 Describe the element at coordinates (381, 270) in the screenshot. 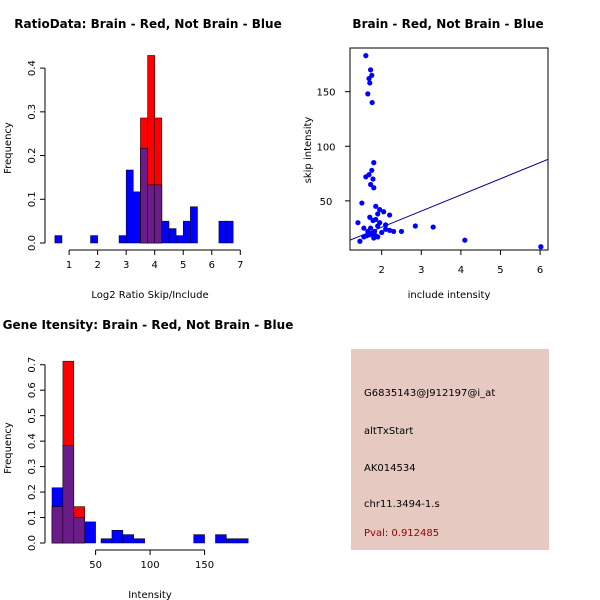

I see `scatter-x-tick-label: 2` at that location.